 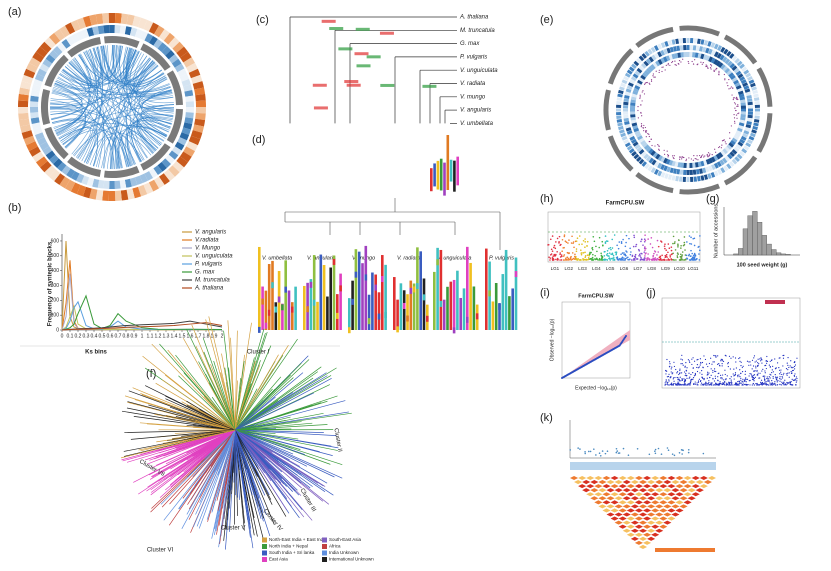 I want to click on y-tick-label: 200, so click(x=55, y=301).